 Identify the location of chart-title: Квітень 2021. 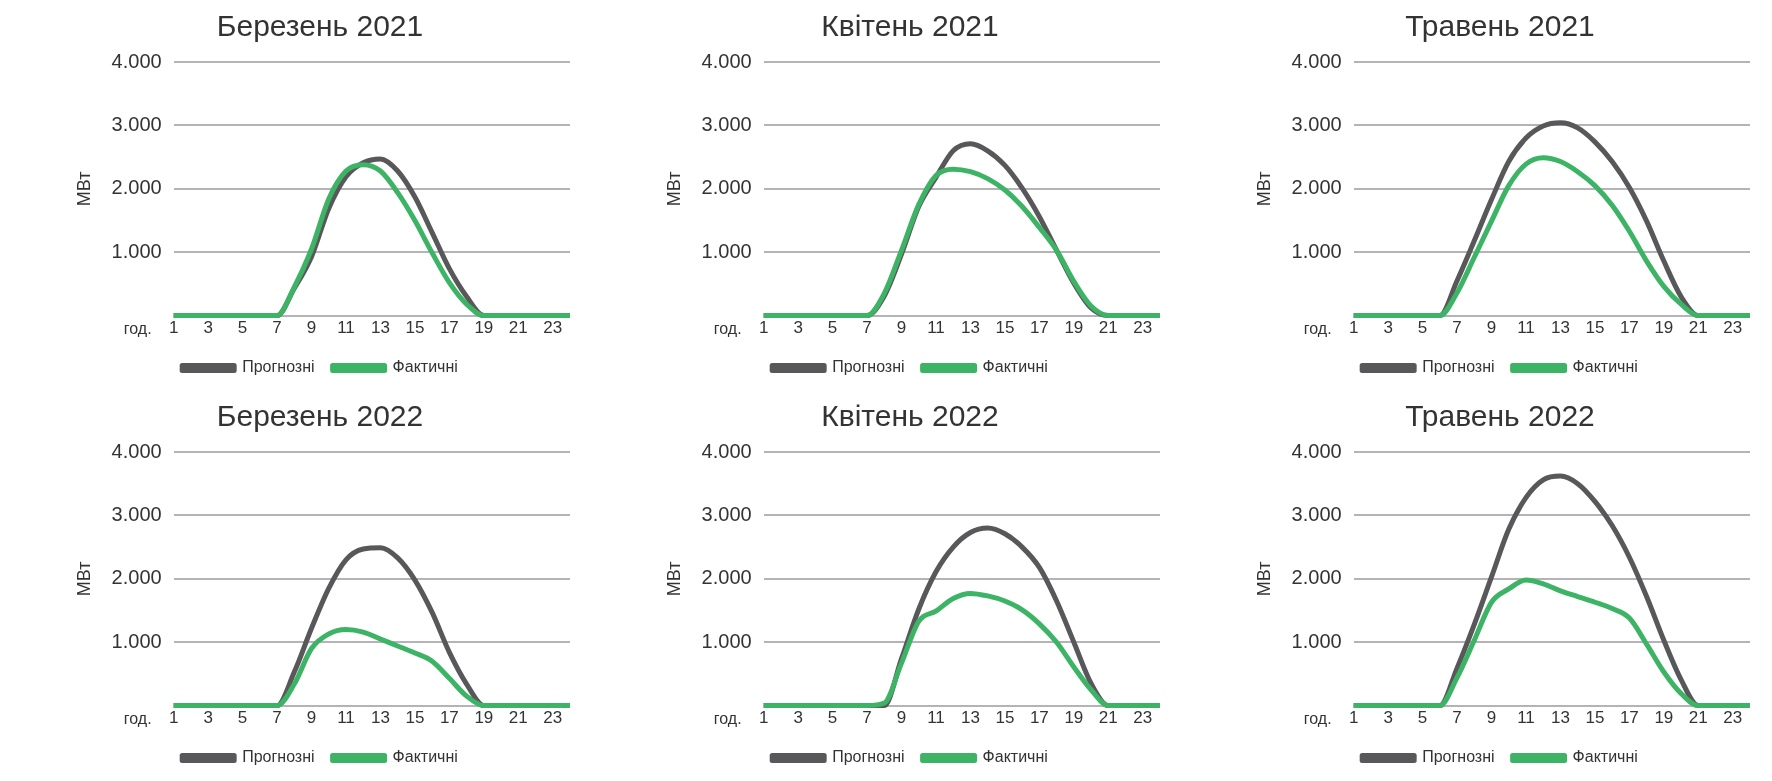
(910, 26).